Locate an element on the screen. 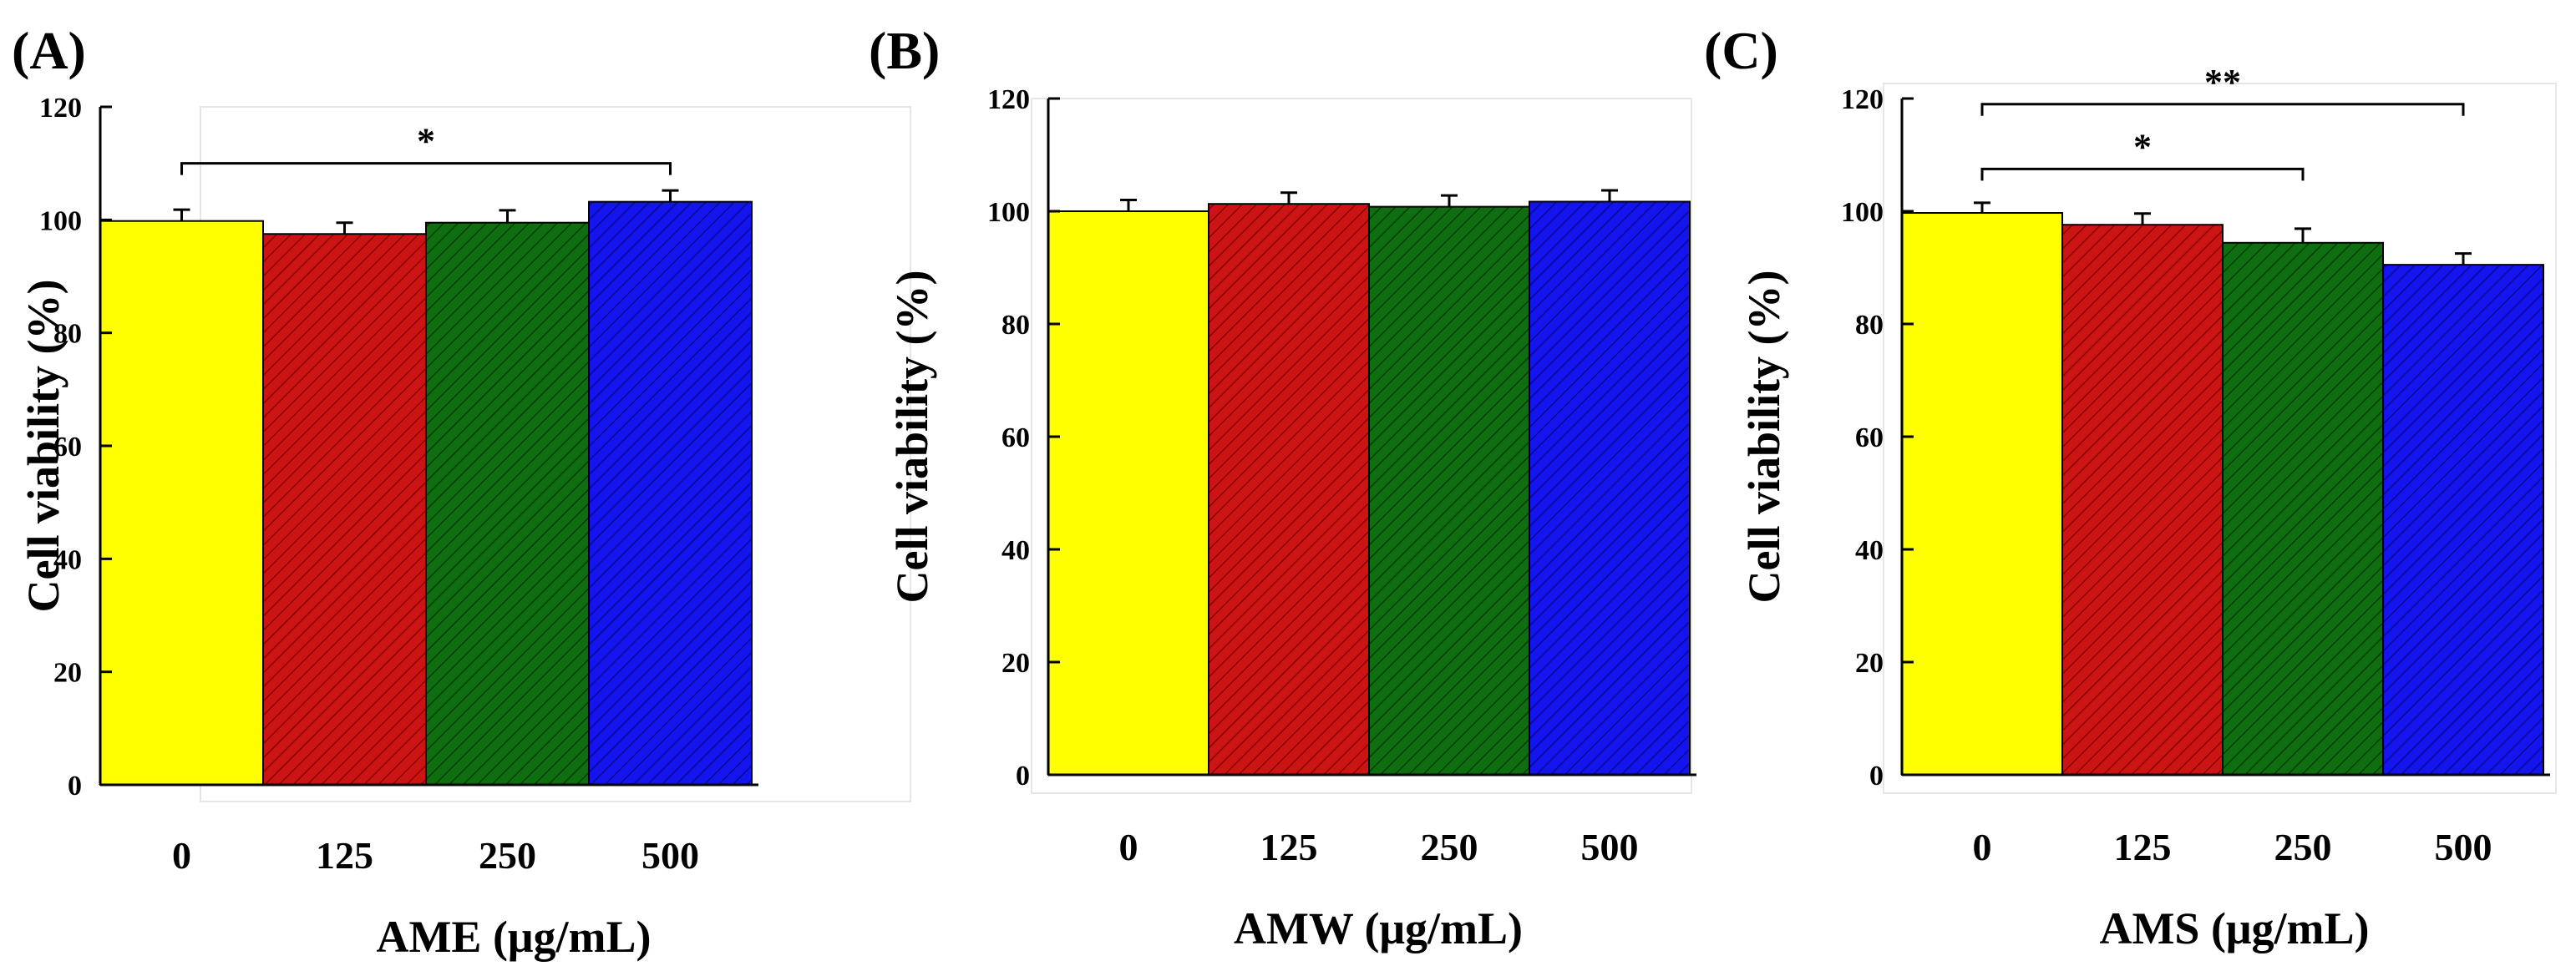 This screenshot has width=2576, height=966. panel-c-y-axis-title: Cell viability (%) is located at coordinates (1764, 437).